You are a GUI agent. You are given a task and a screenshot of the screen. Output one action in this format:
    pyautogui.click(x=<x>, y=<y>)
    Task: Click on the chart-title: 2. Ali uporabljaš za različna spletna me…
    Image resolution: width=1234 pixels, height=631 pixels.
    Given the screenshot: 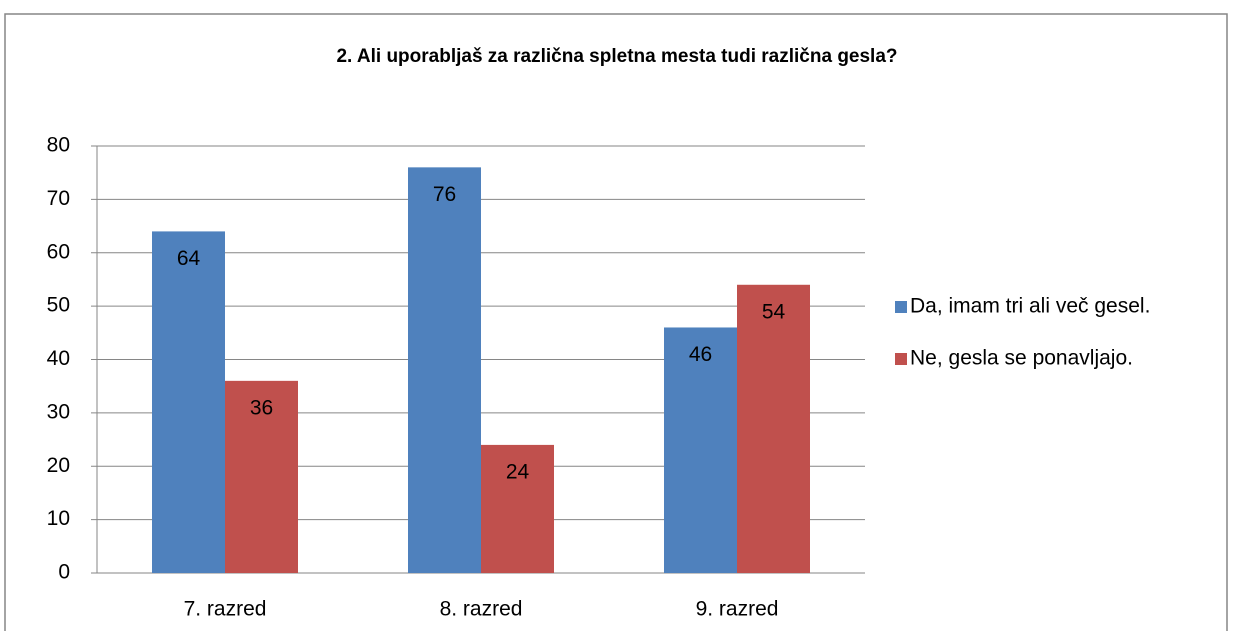 What is the action you would take?
    pyautogui.click(x=616, y=56)
    